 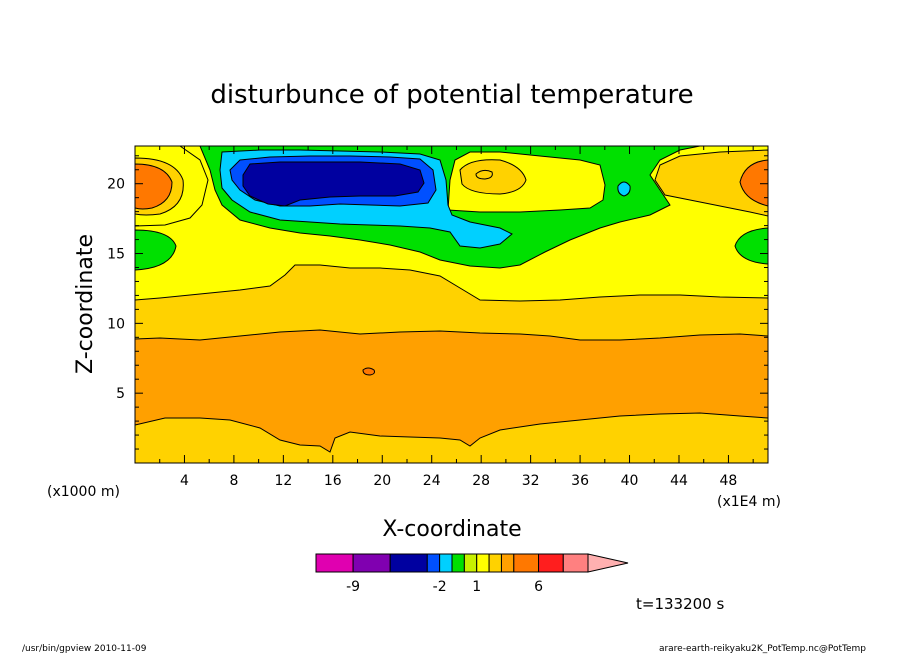 I want to click on colorbar-label: 6, so click(x=538, y=587).